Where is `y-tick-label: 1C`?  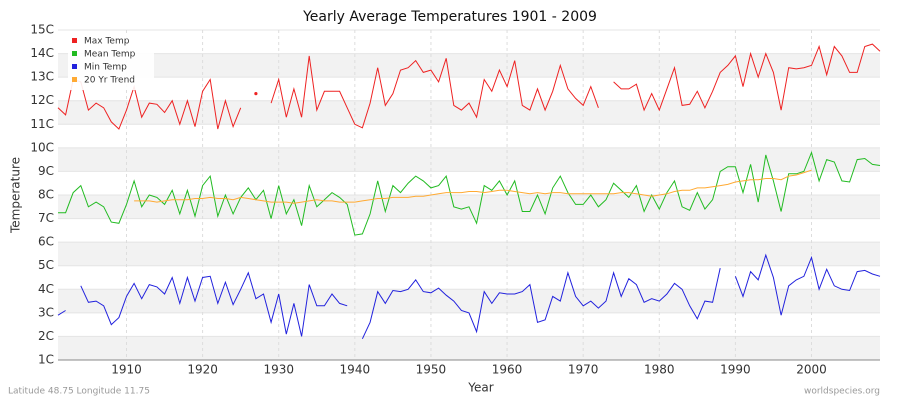
y-tick-label: 1C is located at coordinates (46, 360).